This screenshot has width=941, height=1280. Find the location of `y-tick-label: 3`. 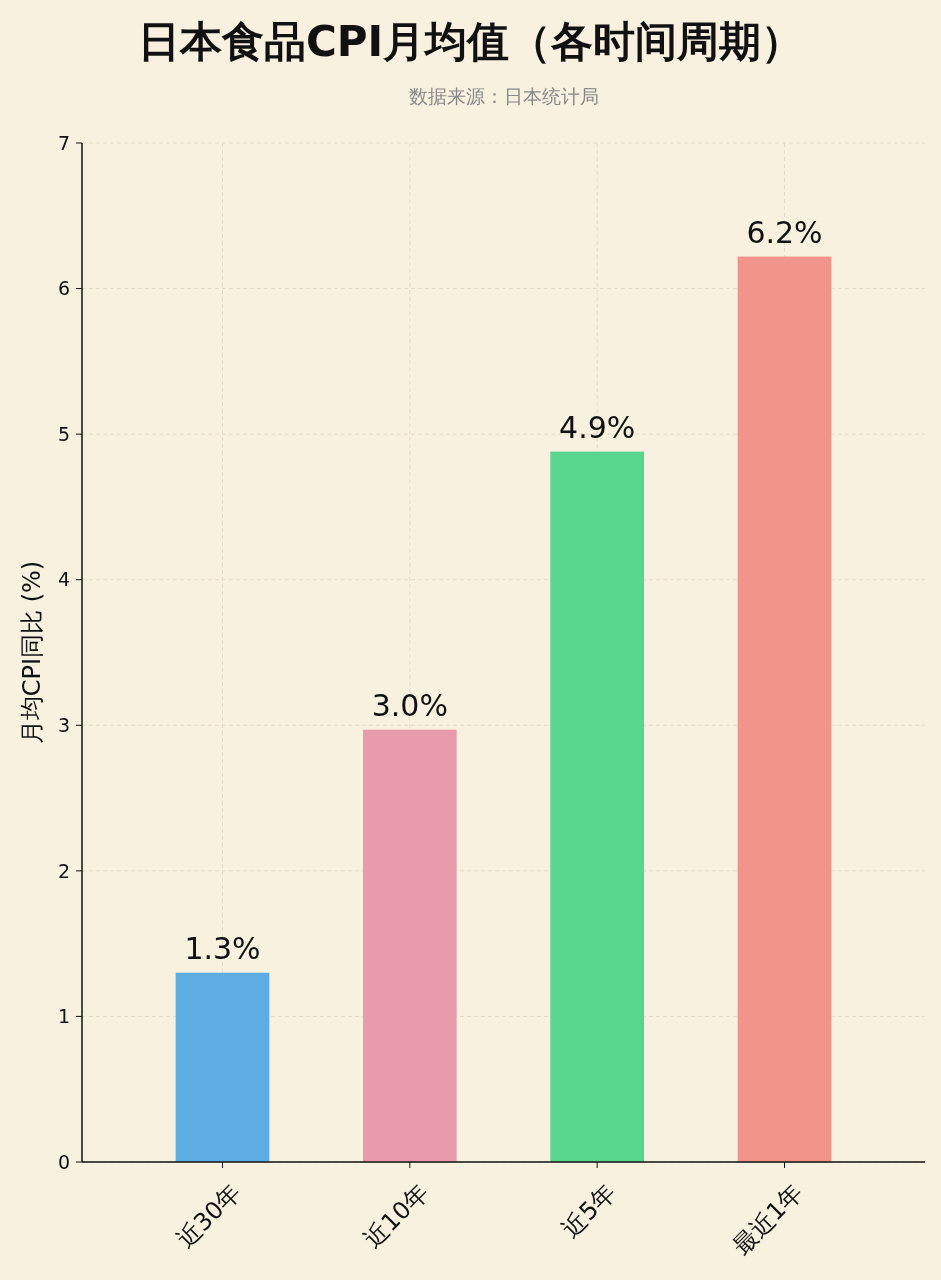

y-tick-label: 3 is located at coordinates (63, 724).